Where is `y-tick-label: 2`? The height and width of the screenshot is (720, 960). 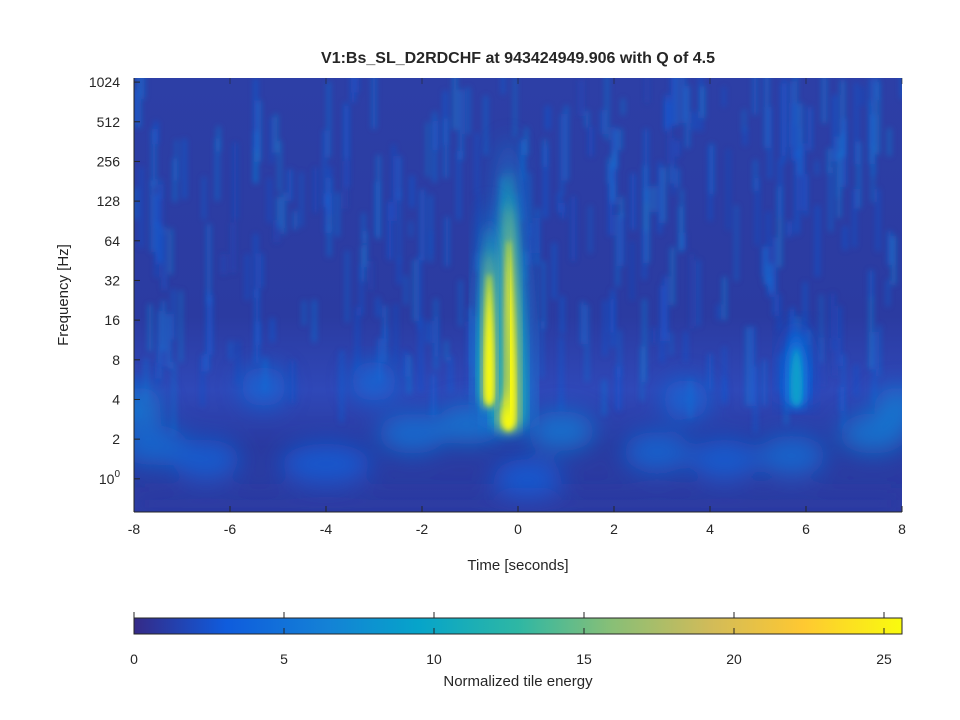
y-tick-label: 2 is located at coordinates (116, 439).